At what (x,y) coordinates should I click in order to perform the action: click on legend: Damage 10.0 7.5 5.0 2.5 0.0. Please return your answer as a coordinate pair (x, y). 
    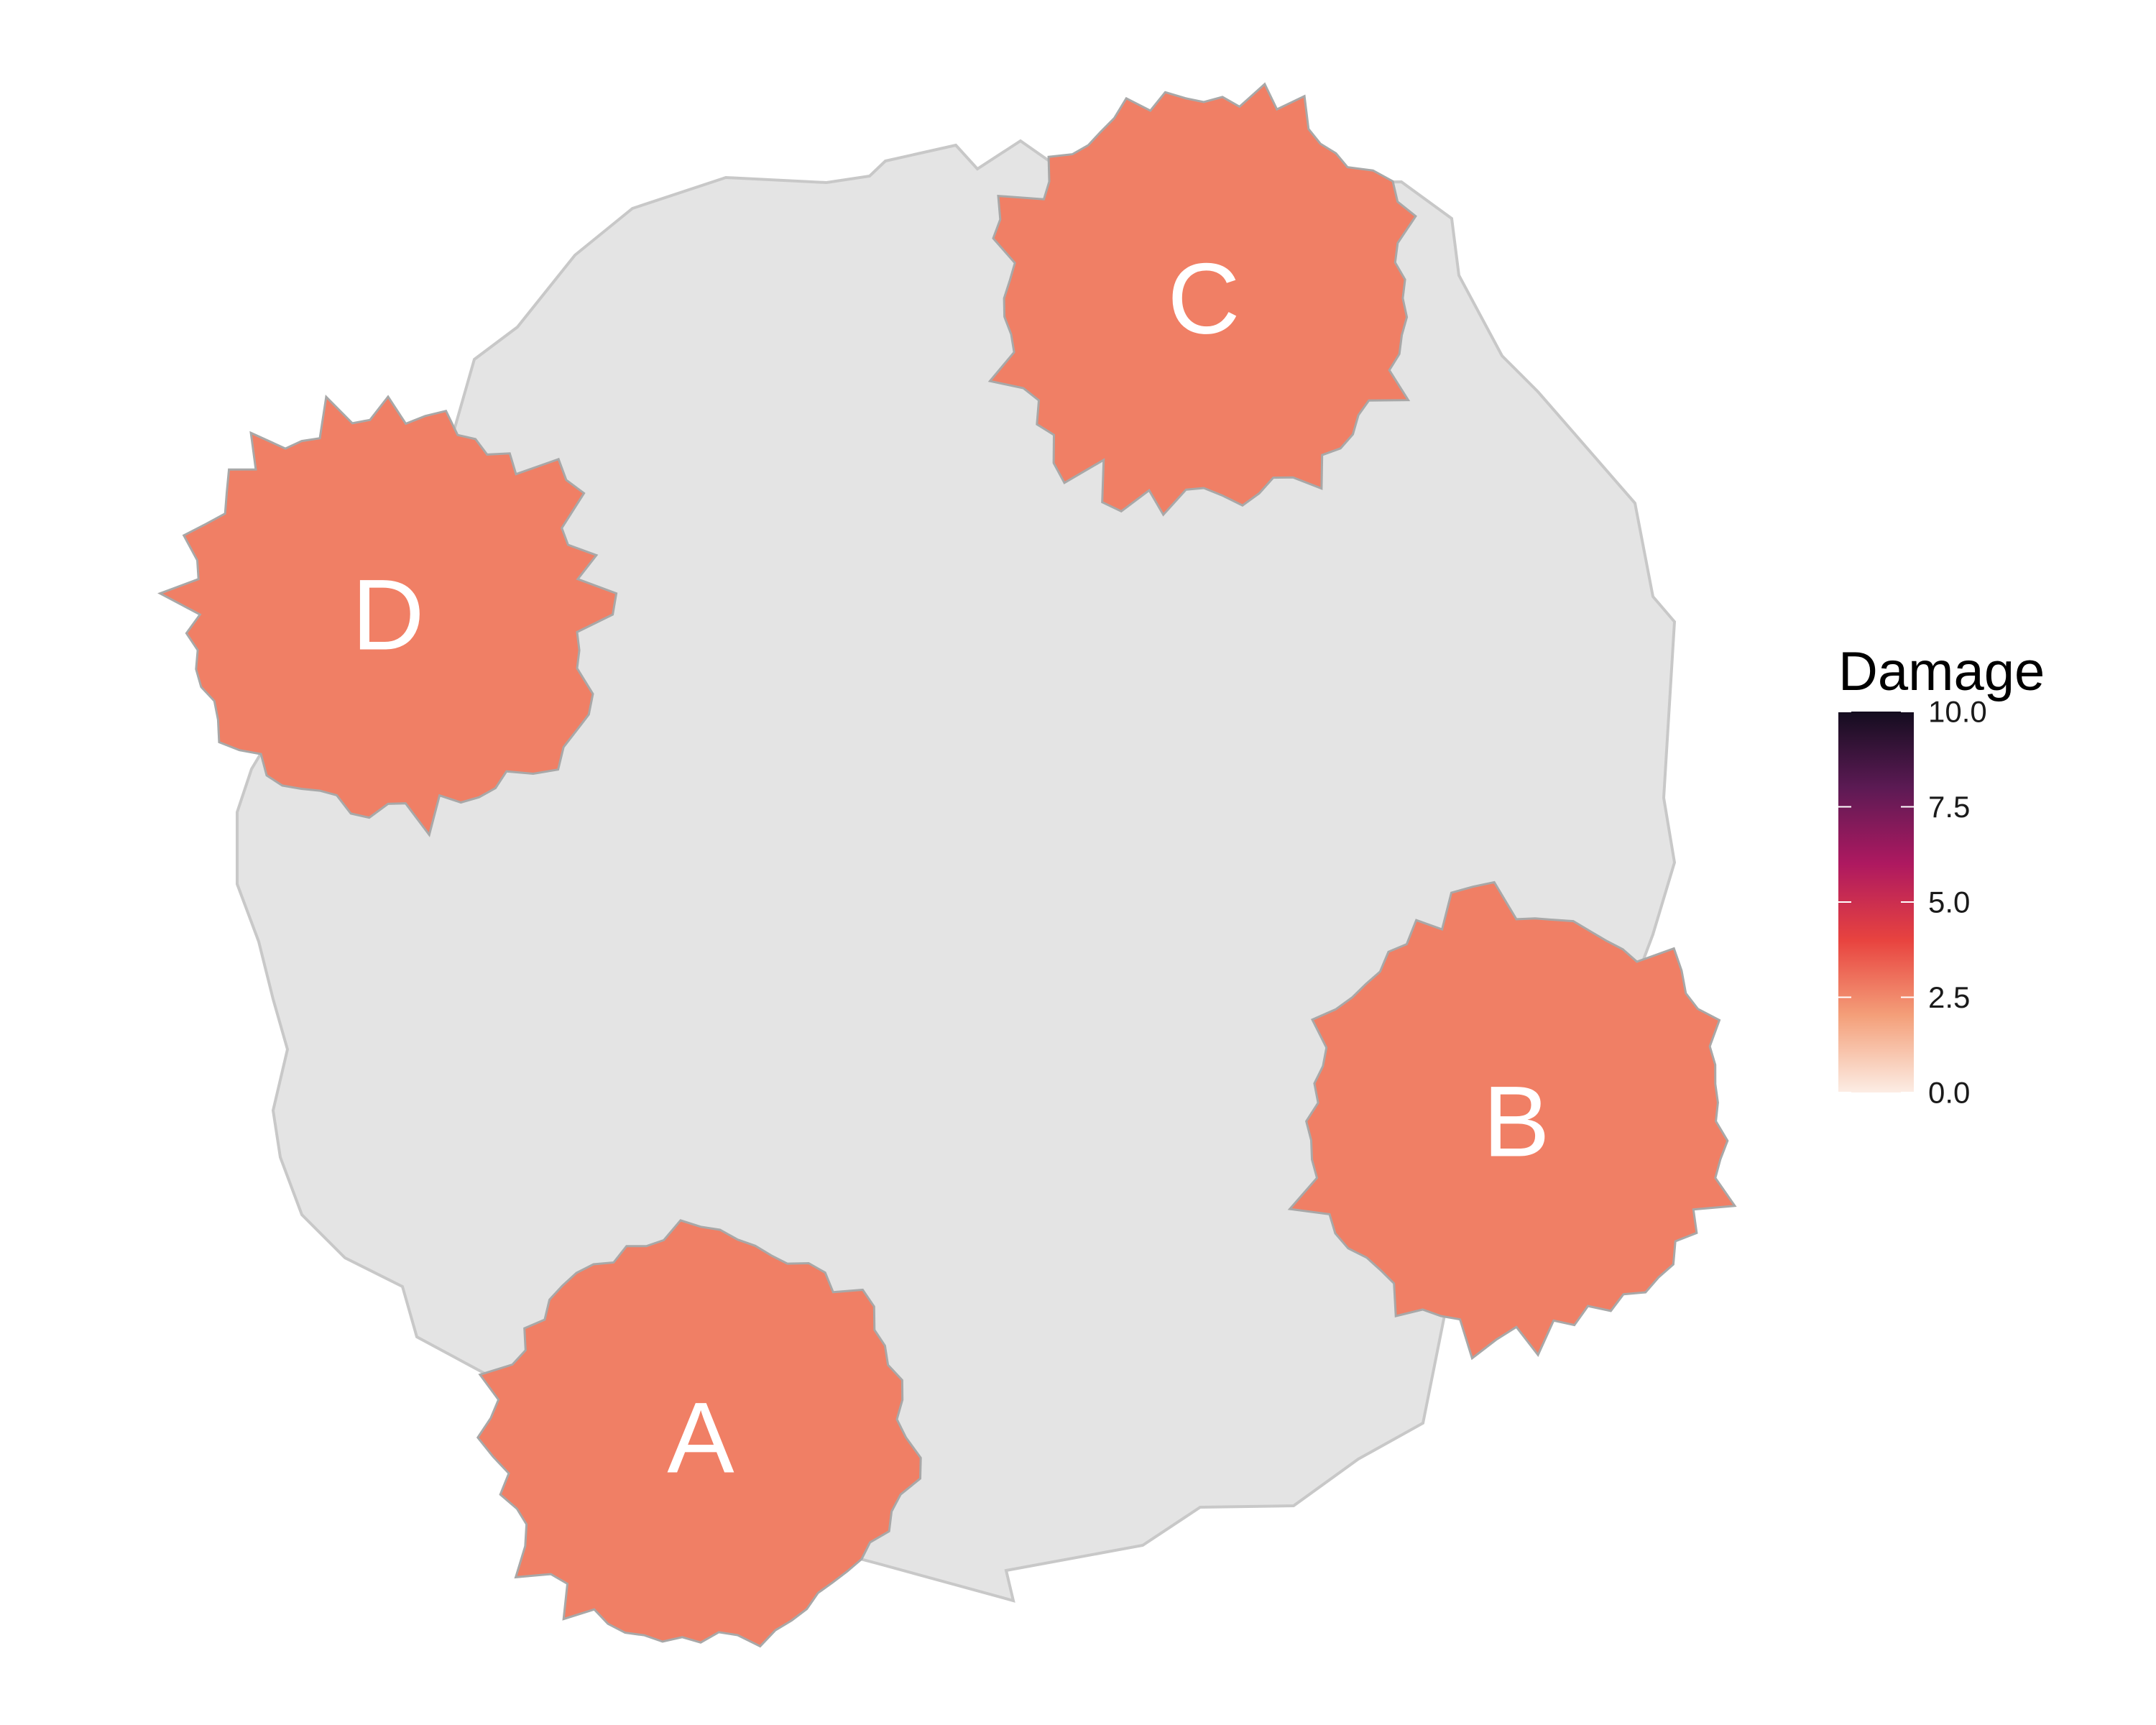
    Looking at the image, I should click on (1941, 875).